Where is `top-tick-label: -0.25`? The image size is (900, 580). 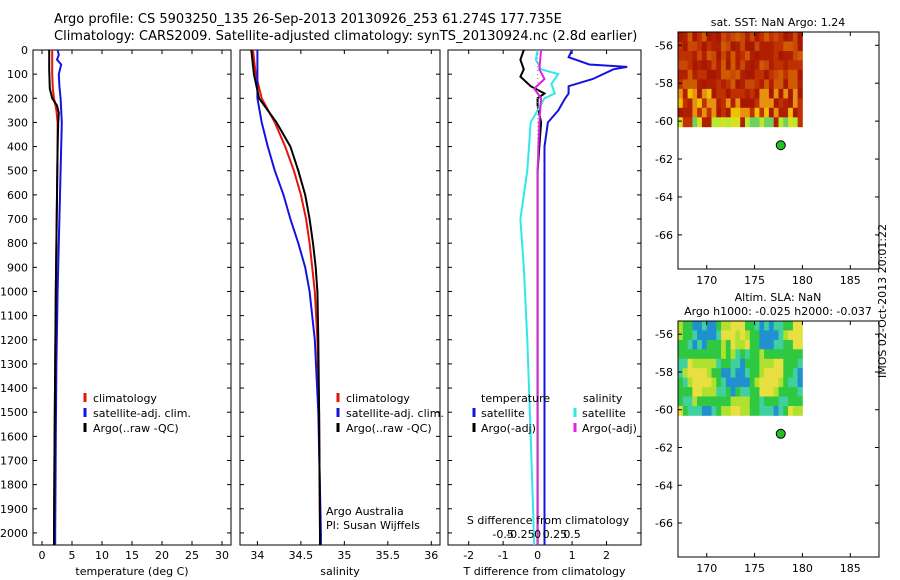
top-tick-label: -0.25 is located at coordinates (520, 534).